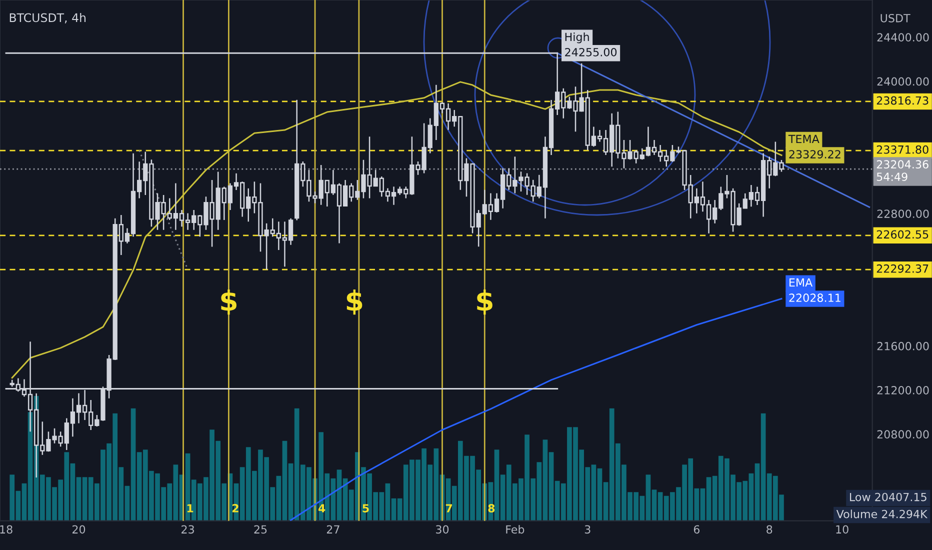 This screenshot has height=550, width=932. What do you see at coordinates (491, 508) in the screenshot?
I see `ref-line-label: 8` at bounding box center [491, 508].